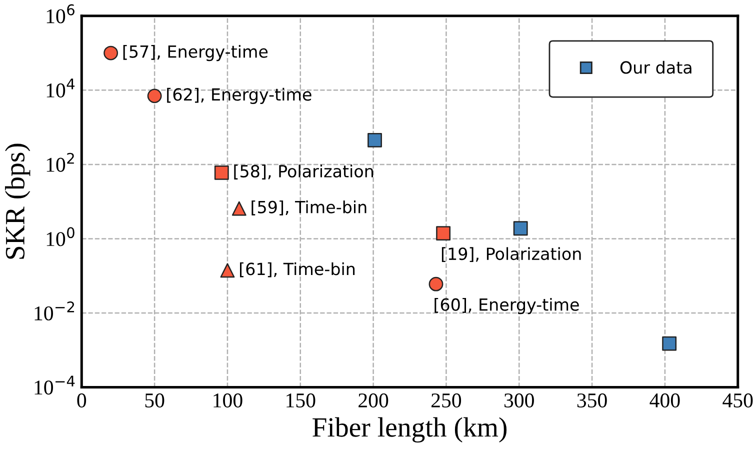 The height and width of the screenshot is (454, 756). What do you see at coordinates (506, 306) in the screenshot?
I see `annotation: [60], Energy-time` at bounding box center [506, 306].